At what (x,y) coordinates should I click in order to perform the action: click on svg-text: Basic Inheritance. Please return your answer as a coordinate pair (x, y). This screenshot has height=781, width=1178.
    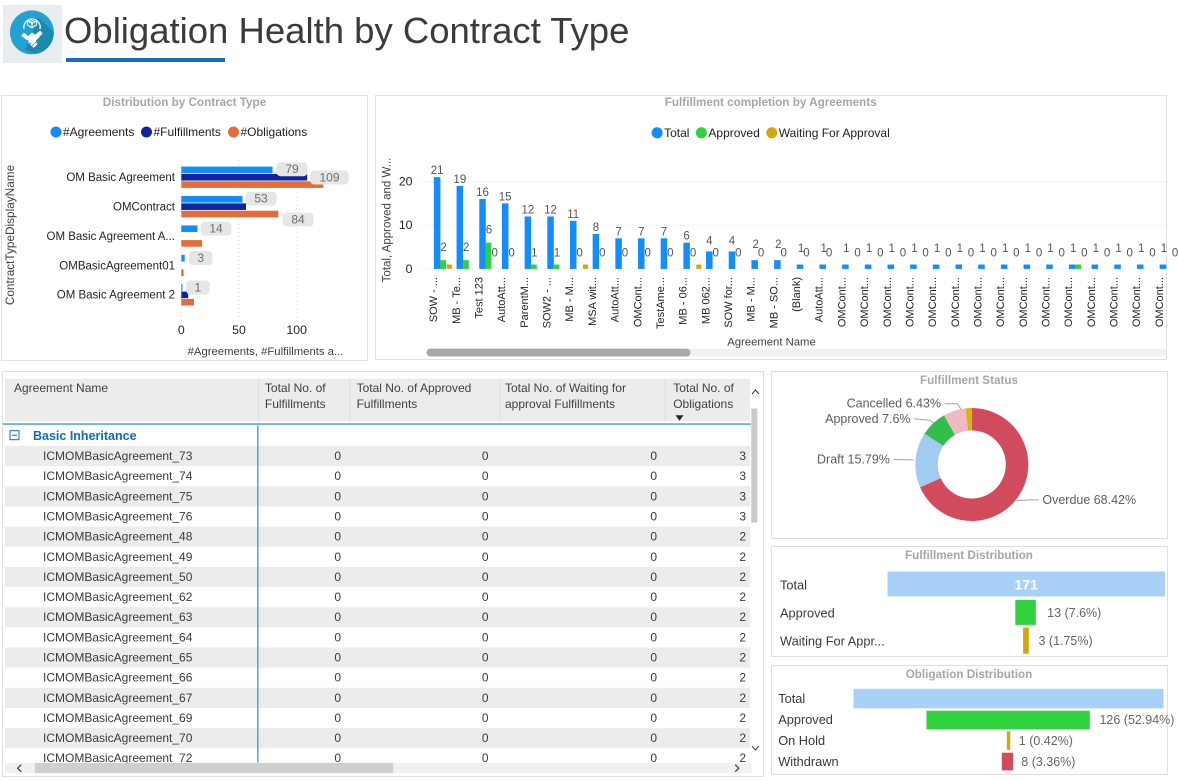
    Looking at the image, I should click on (85, 436).